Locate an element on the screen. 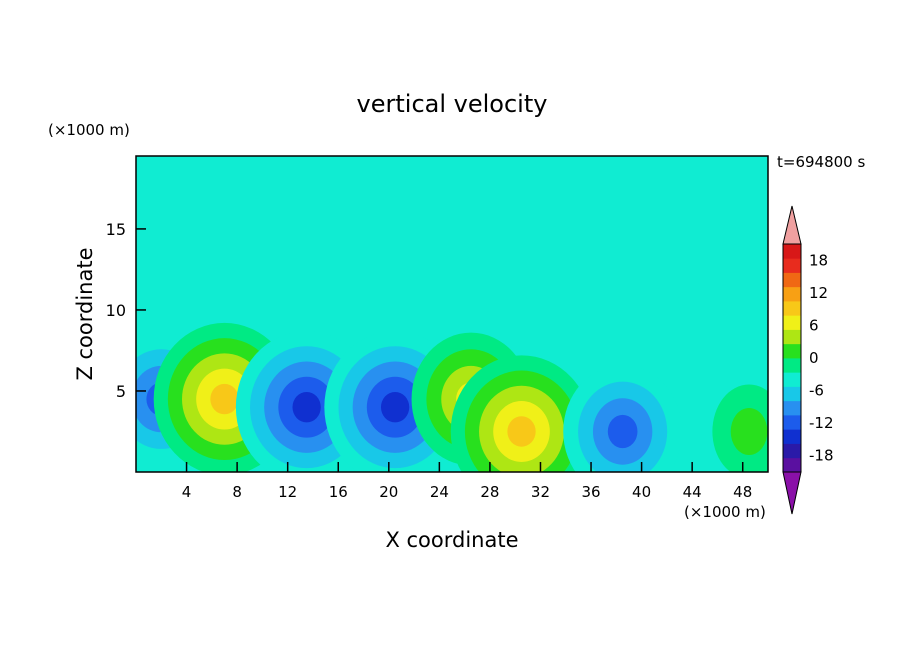 This screenshot has width=904, height=654. colorbar-tick-label: 0 is located at coordinates (814, 358).